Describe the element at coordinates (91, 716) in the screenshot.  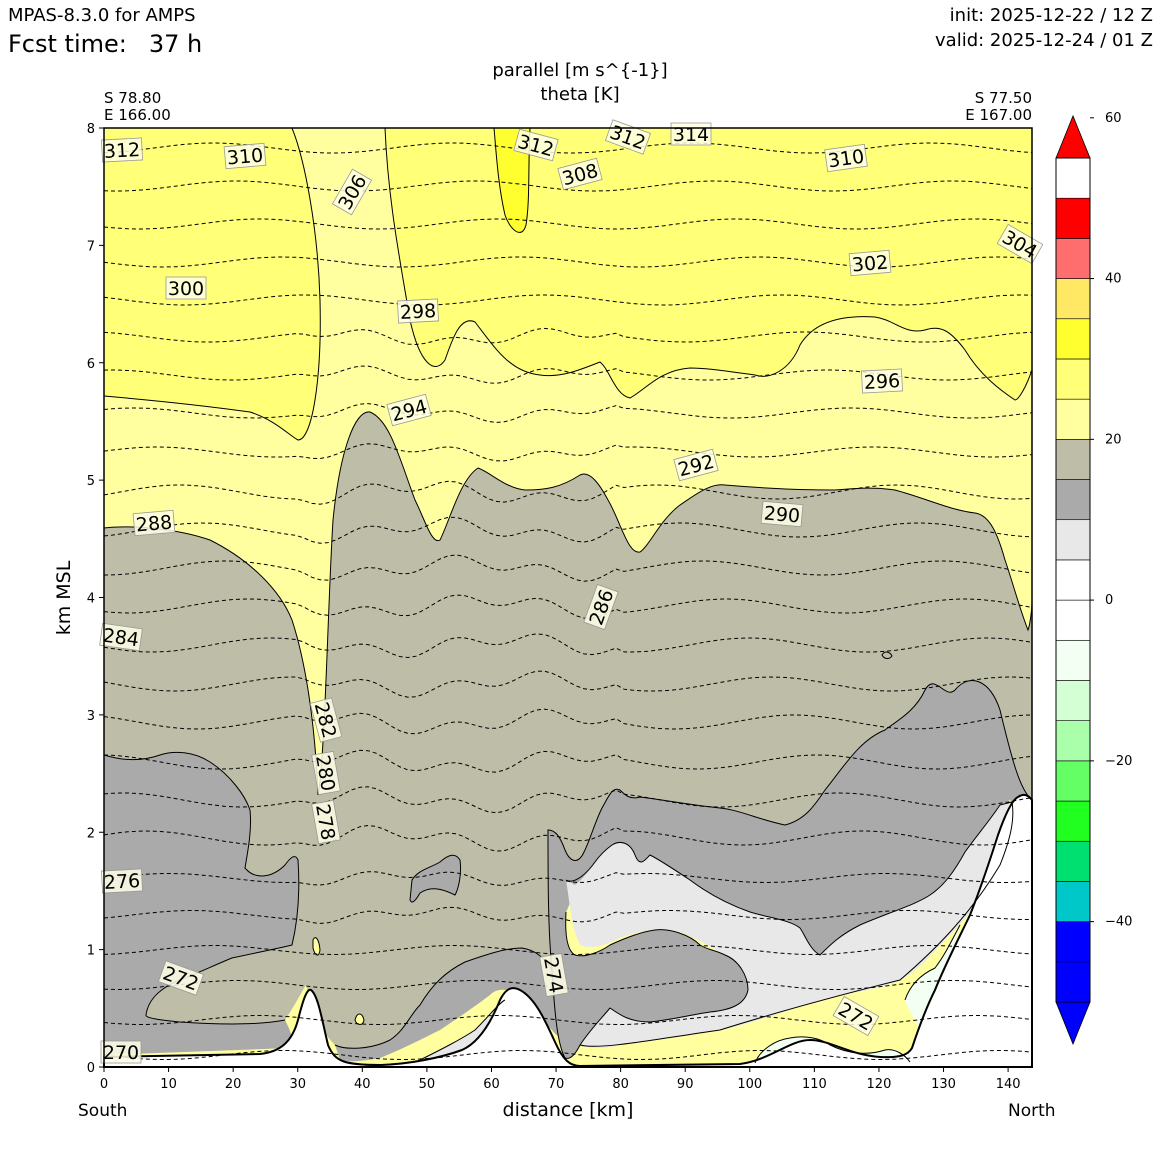
I see `y-tick-label: 3` at that location.